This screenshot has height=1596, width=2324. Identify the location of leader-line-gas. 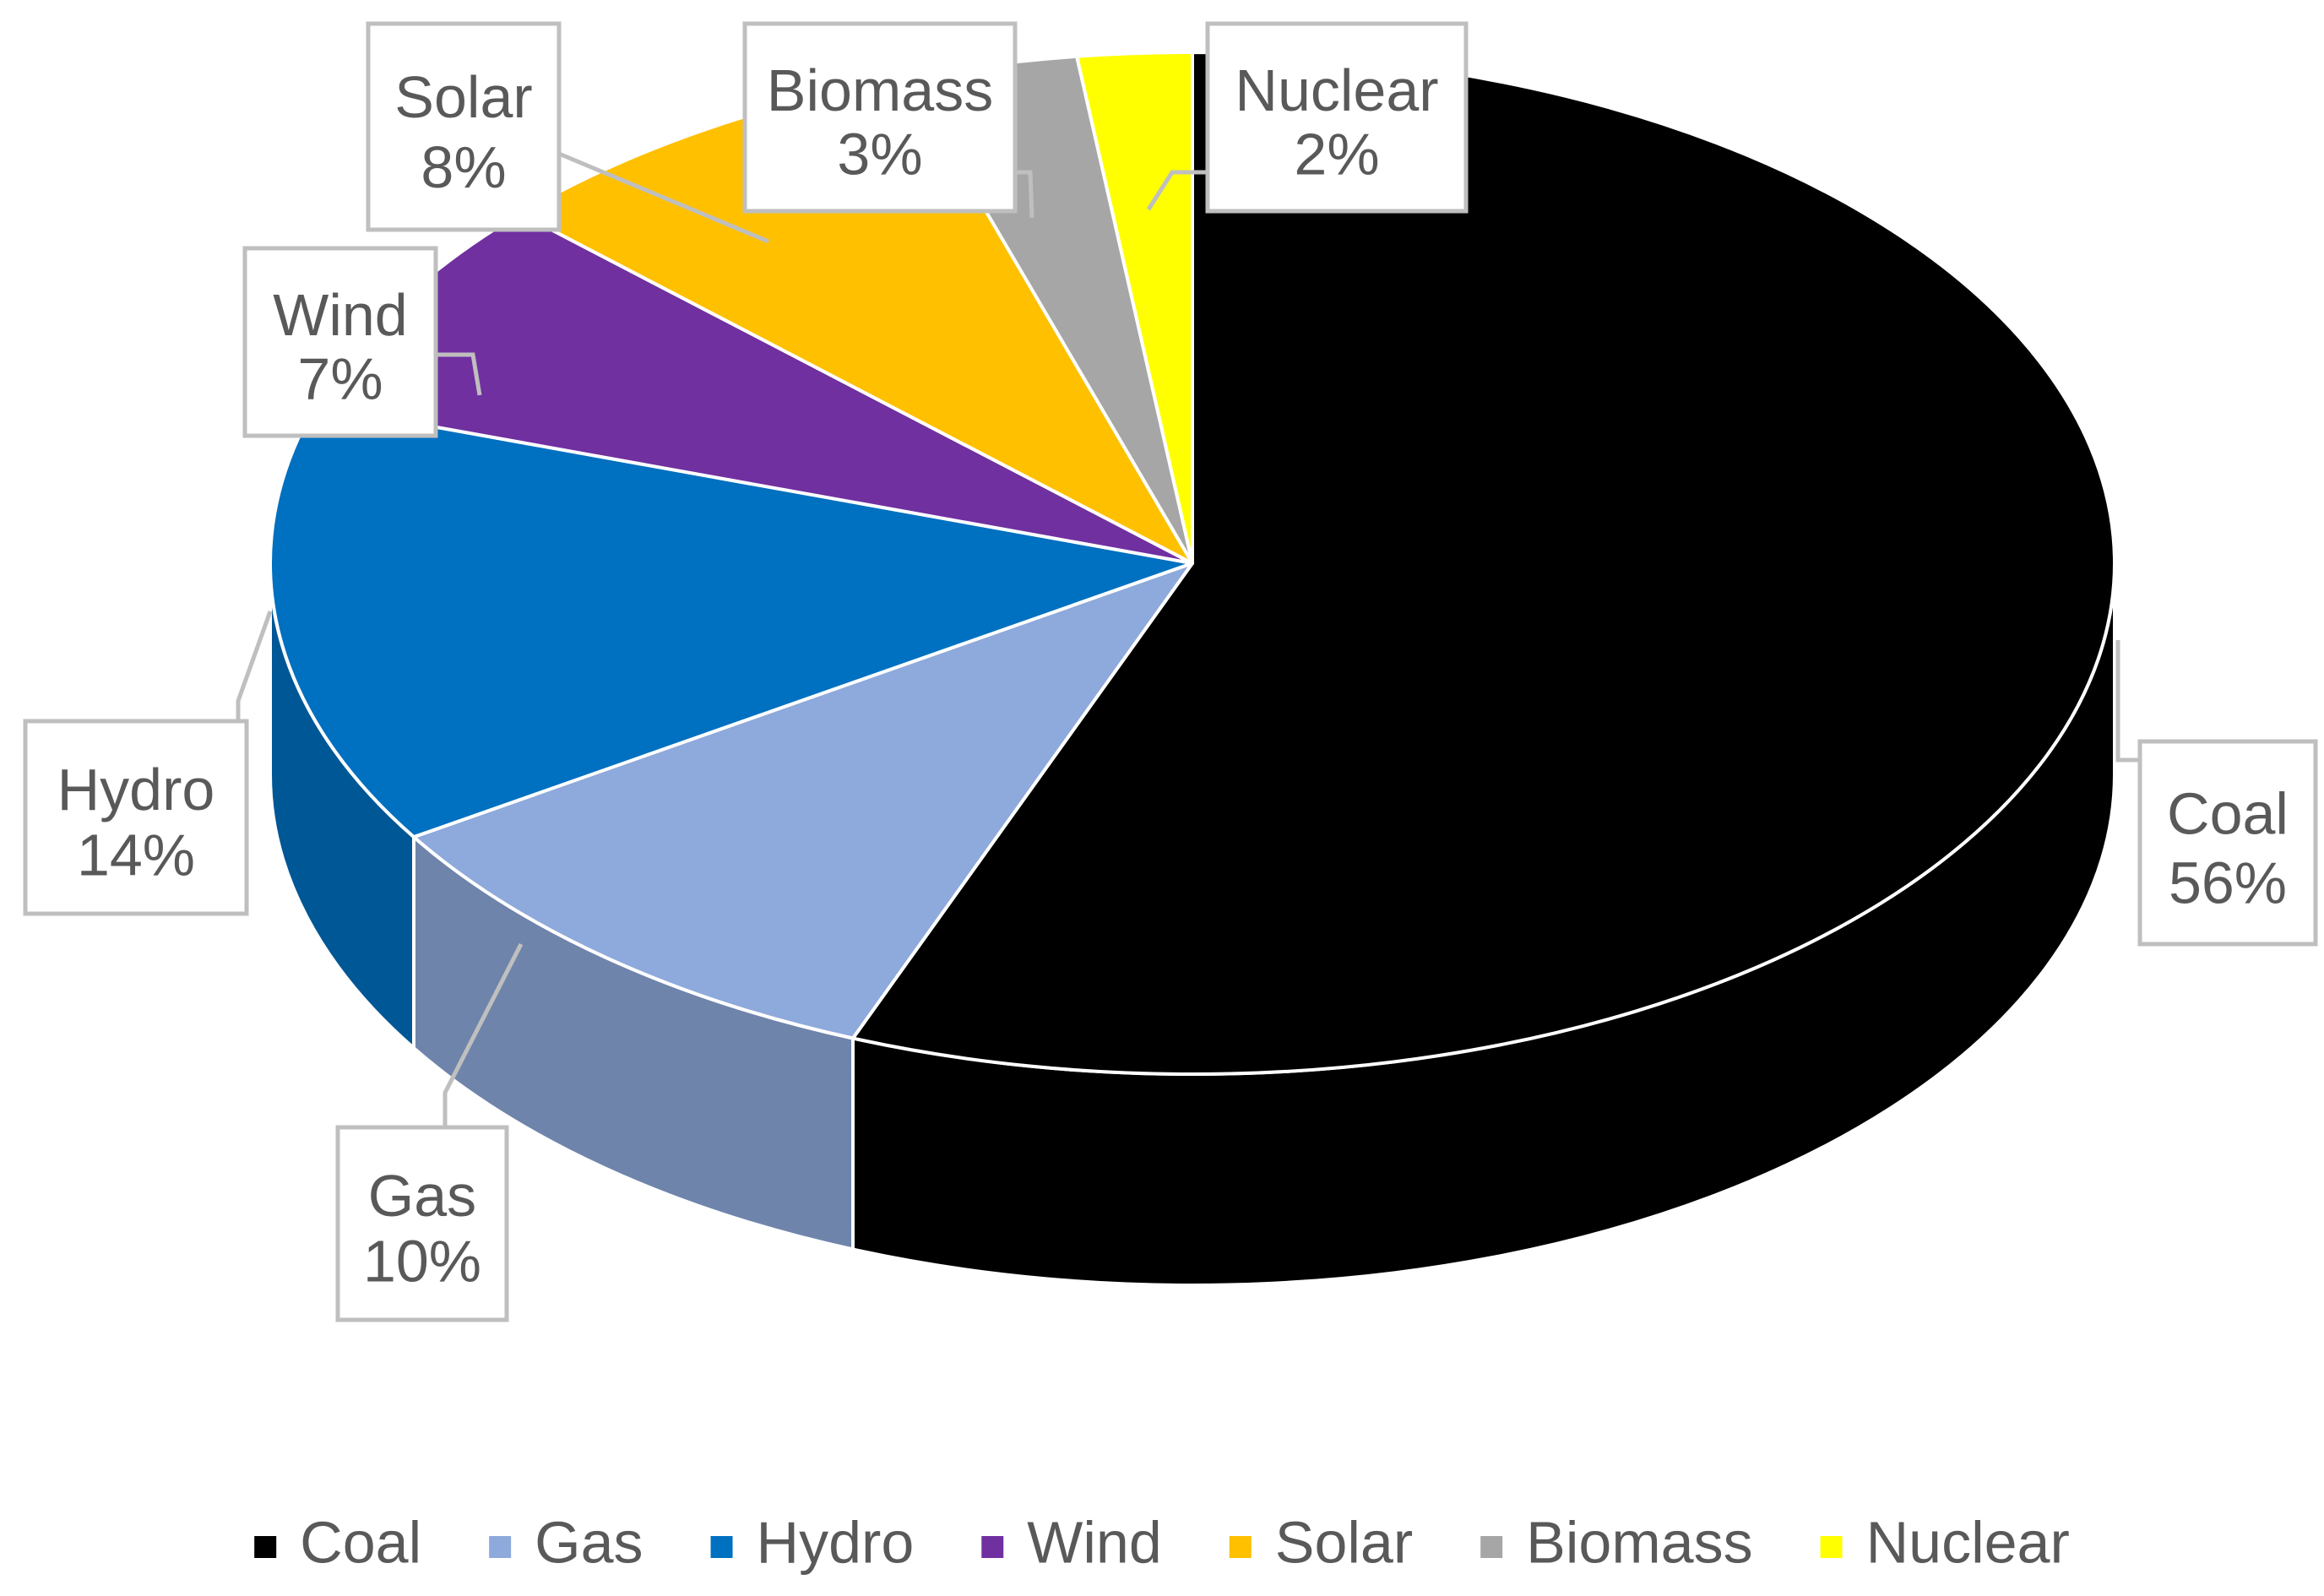
(483, 1034).